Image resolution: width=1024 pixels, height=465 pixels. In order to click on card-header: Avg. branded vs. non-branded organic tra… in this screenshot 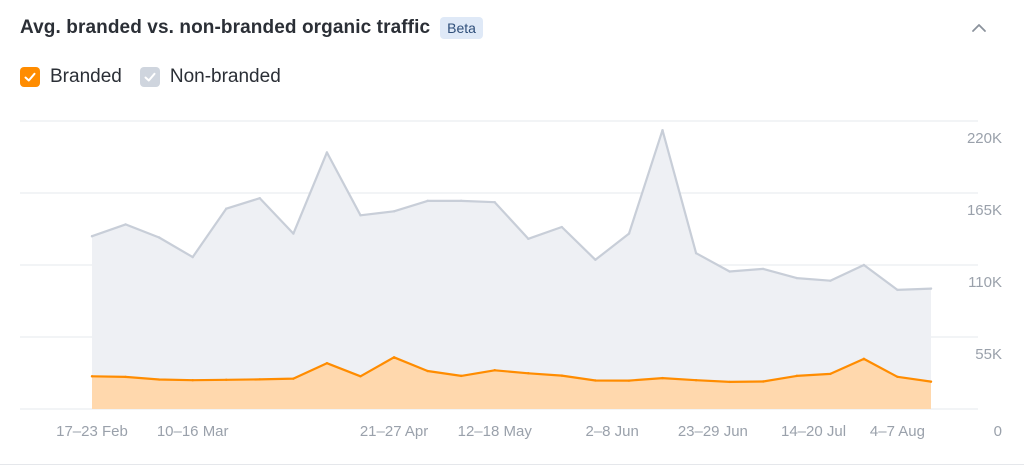, I will do `click(512, 28)`.